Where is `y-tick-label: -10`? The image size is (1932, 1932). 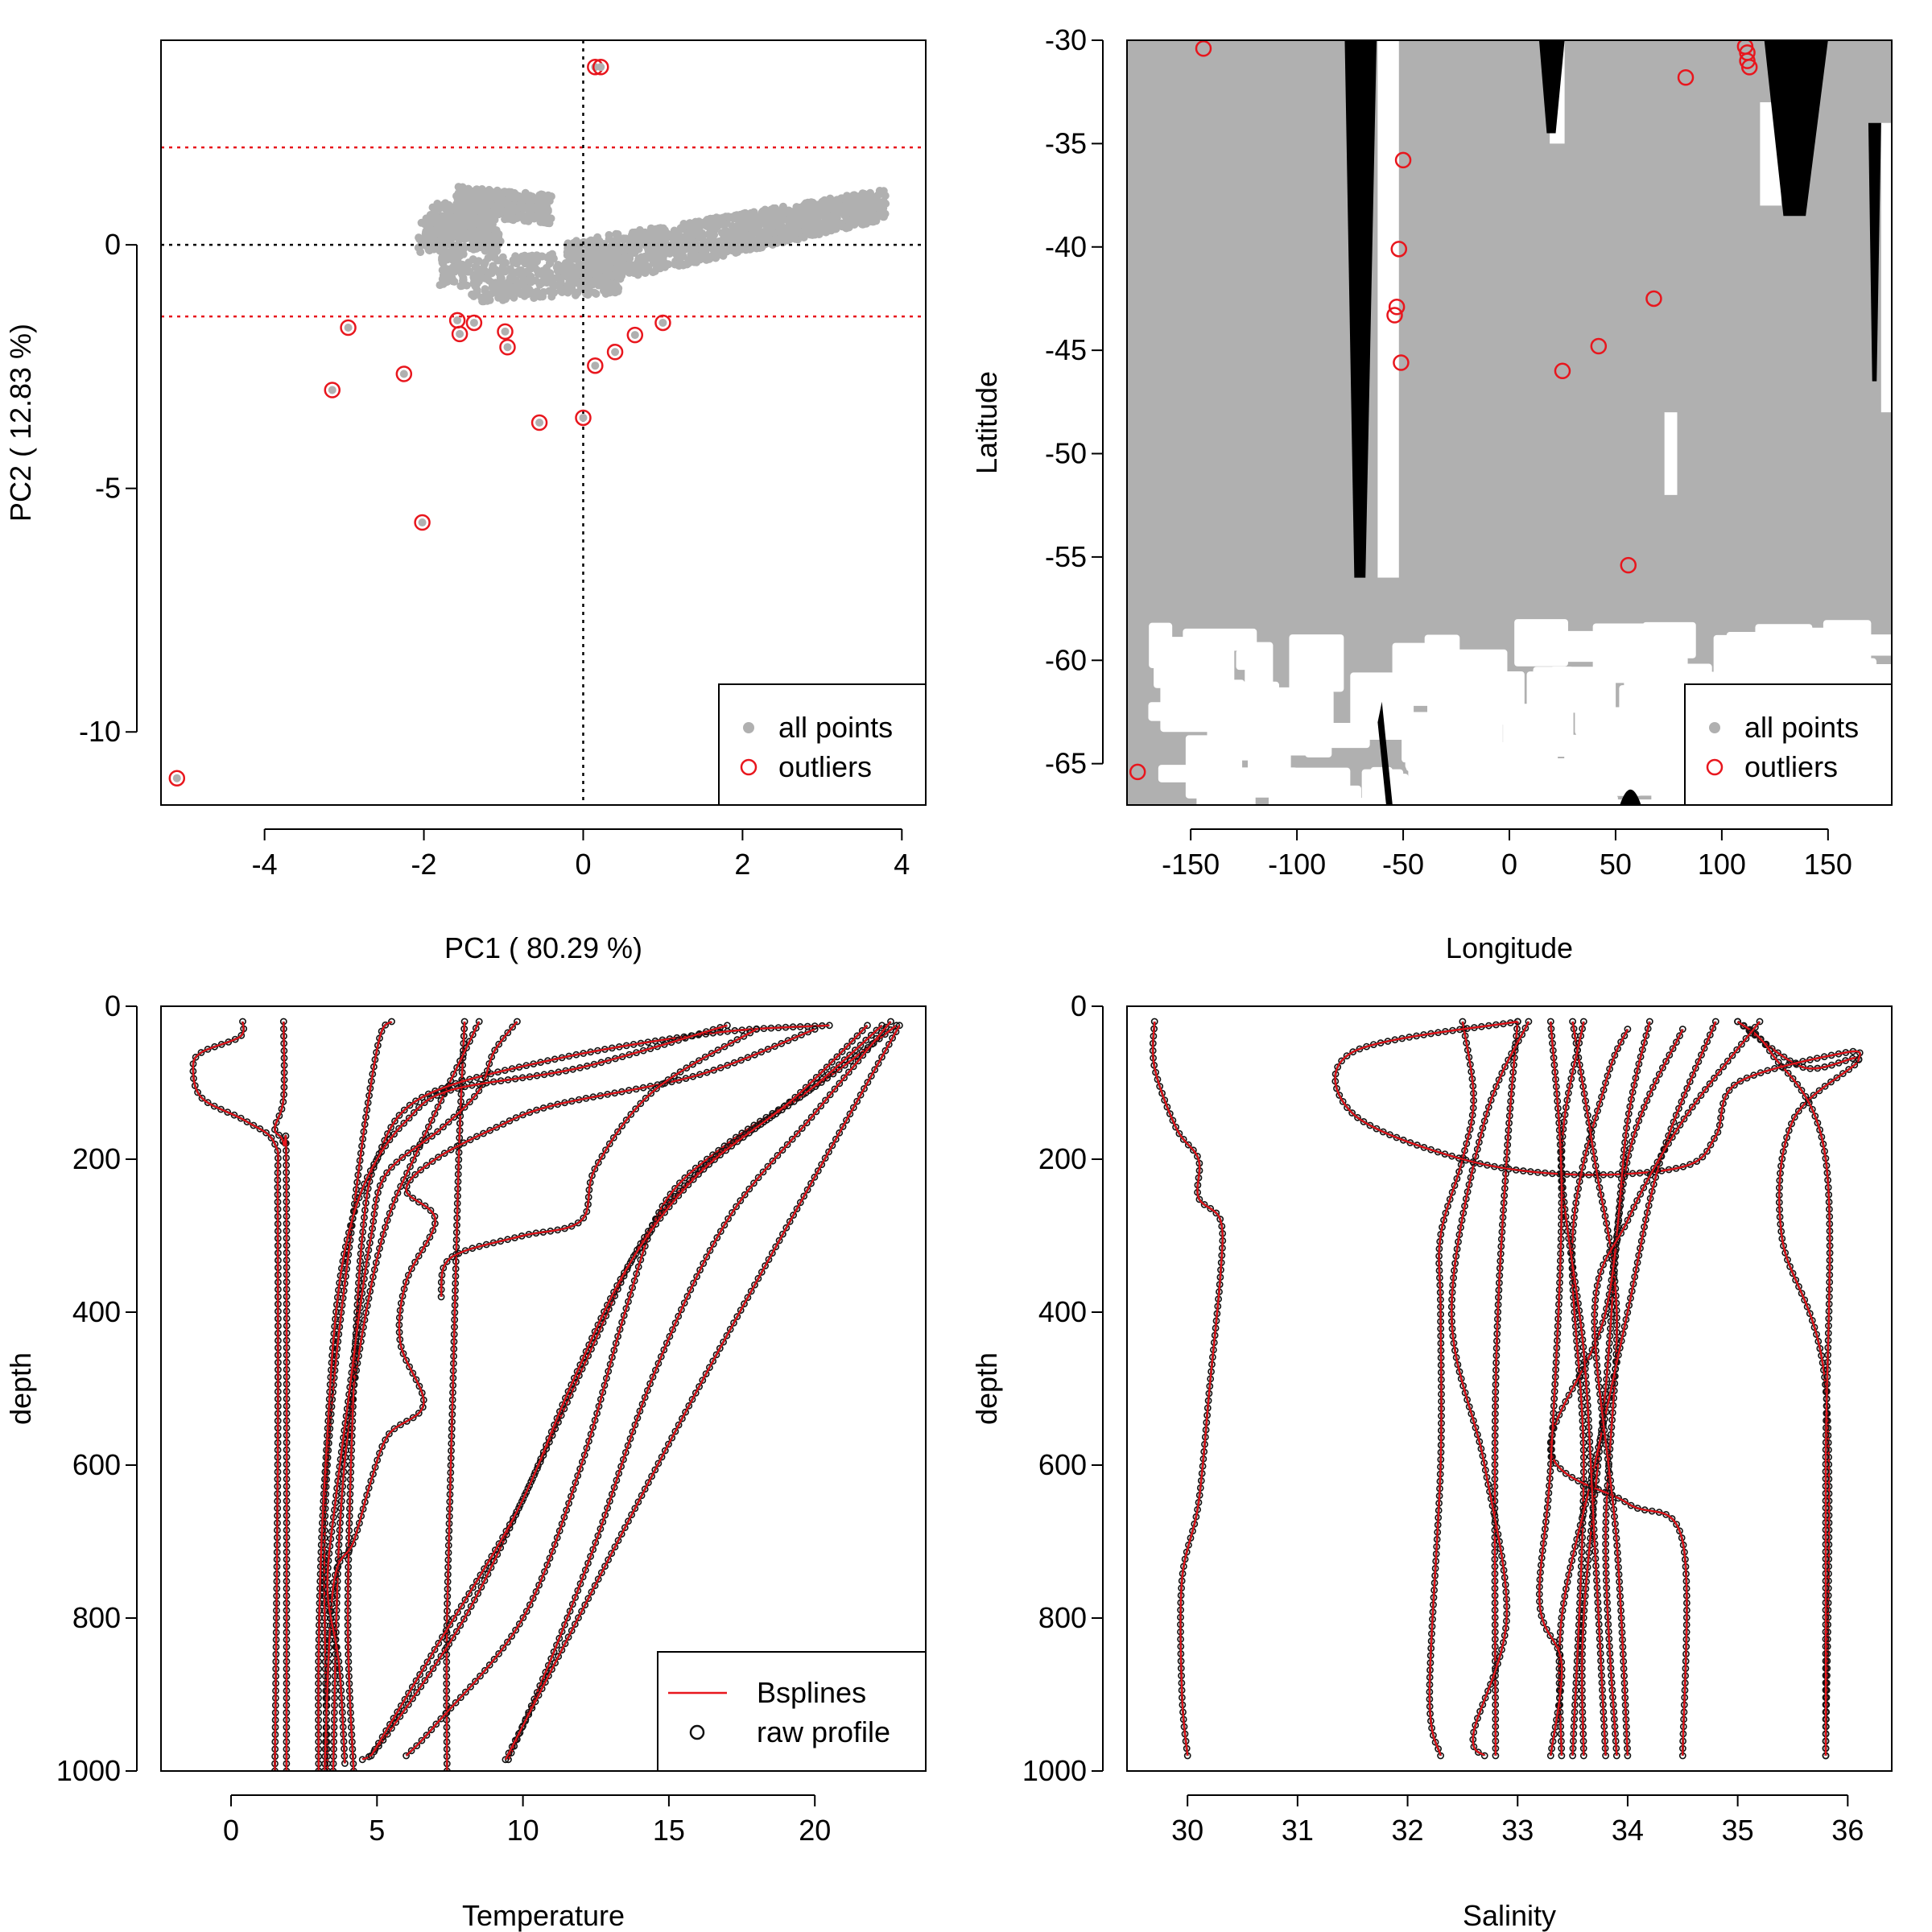 y-tick-label: -10 is located at coordinates (100, 731).